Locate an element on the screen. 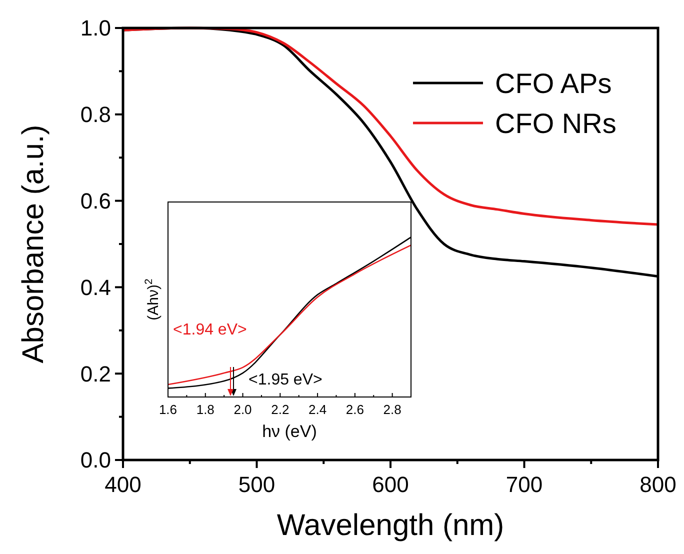  x-tick-label: 2.2 is located at coordinates (280, 409).